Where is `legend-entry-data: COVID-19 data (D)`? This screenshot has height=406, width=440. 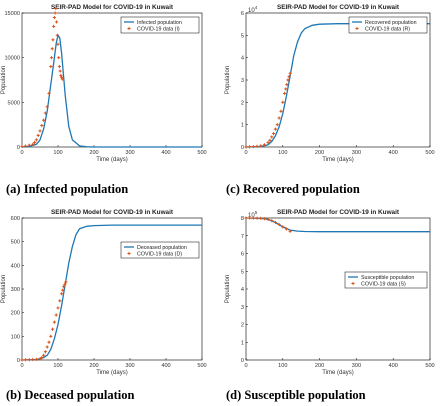 legend-entry-data: COVID-19 data (D) is located at coordinates (159, 255).